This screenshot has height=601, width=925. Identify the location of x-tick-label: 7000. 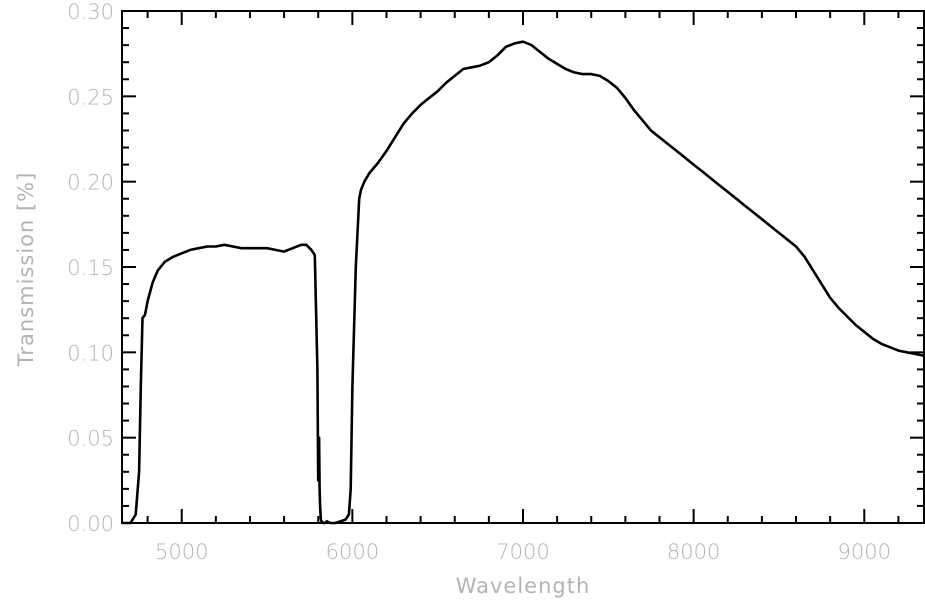
(522, 552).